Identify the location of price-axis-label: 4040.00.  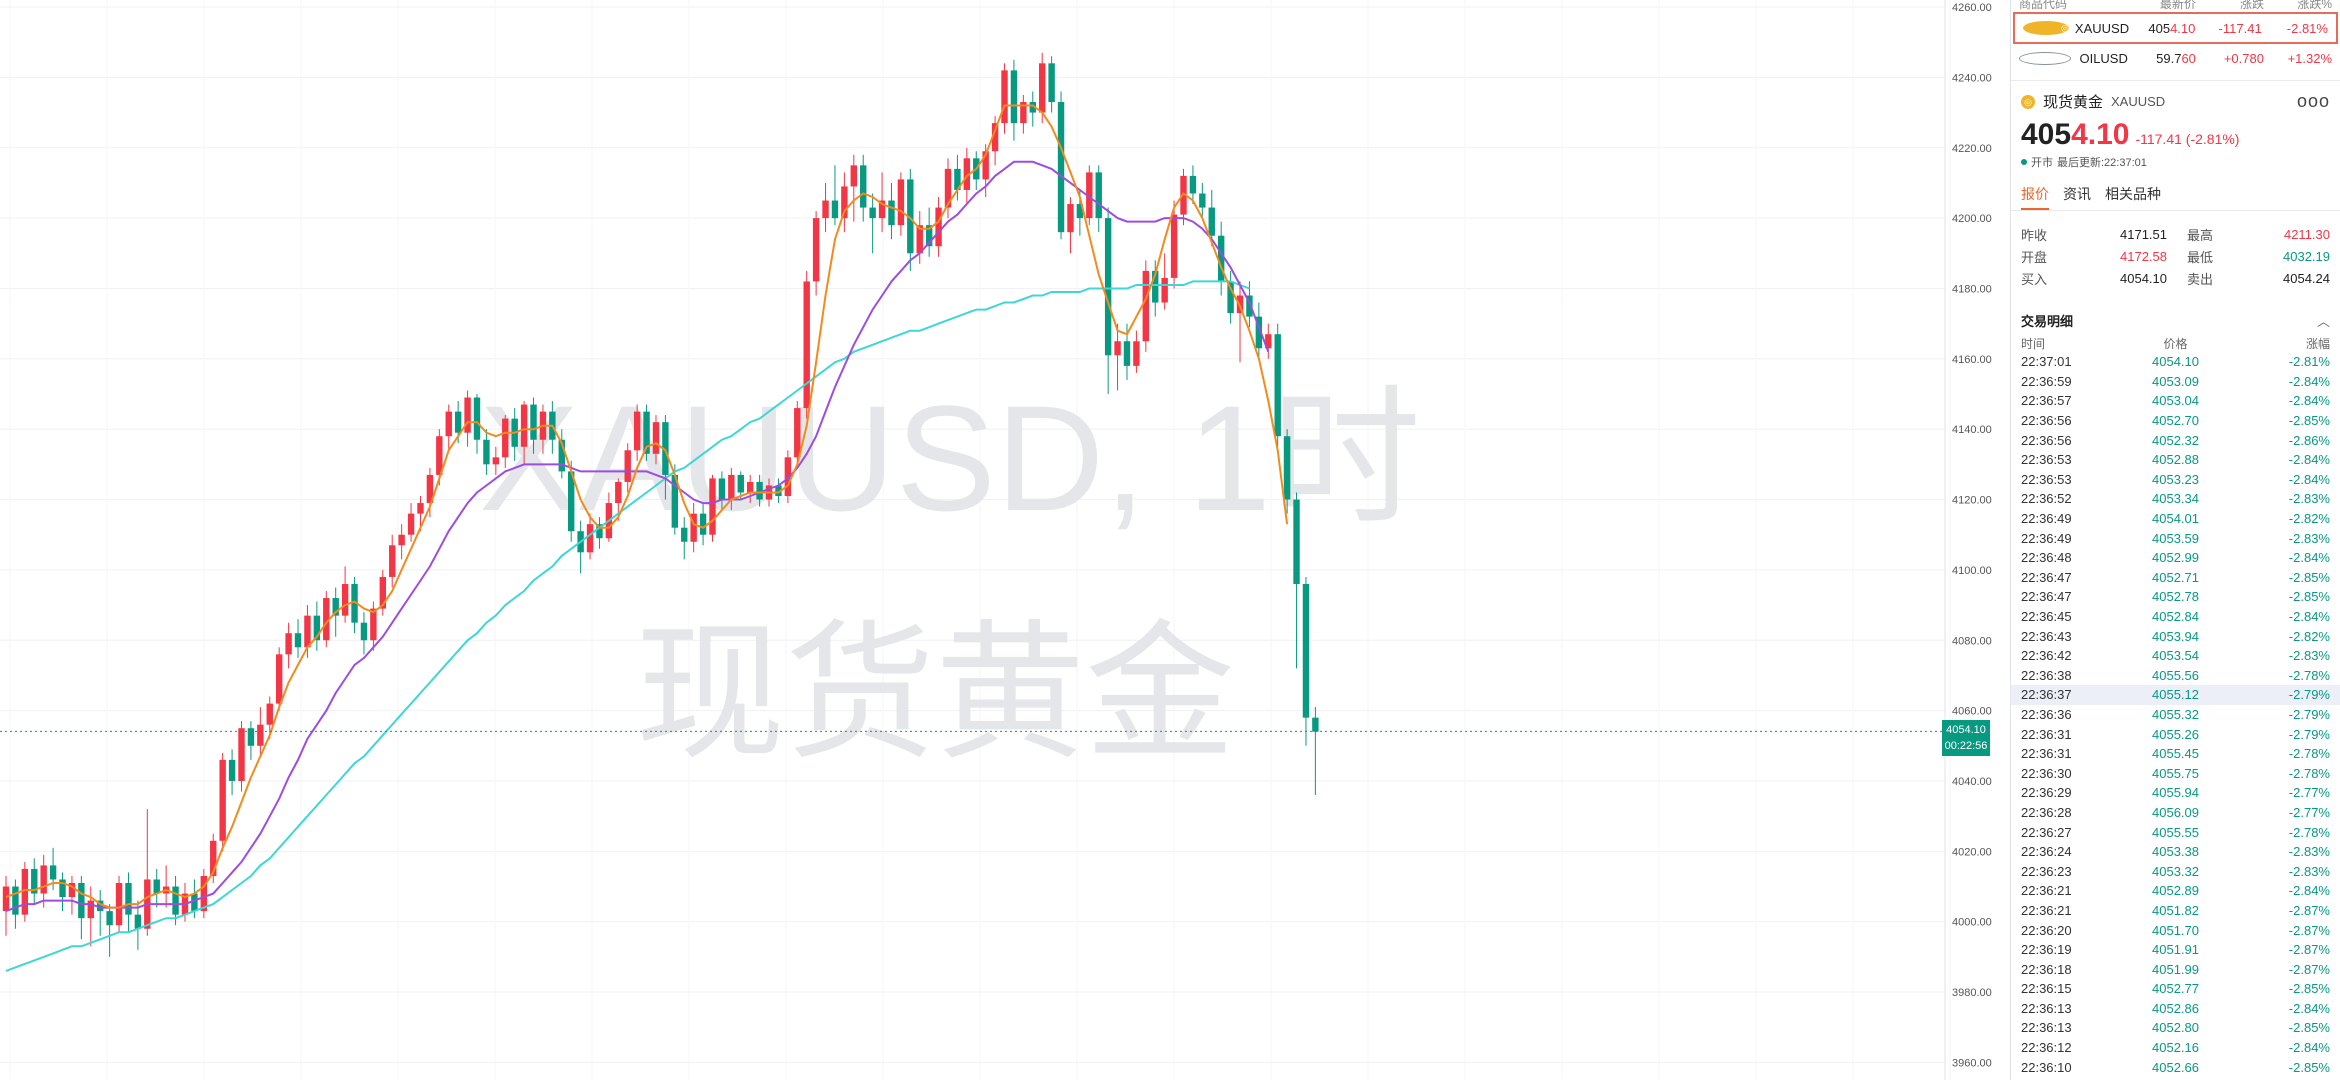
(1972, 782).